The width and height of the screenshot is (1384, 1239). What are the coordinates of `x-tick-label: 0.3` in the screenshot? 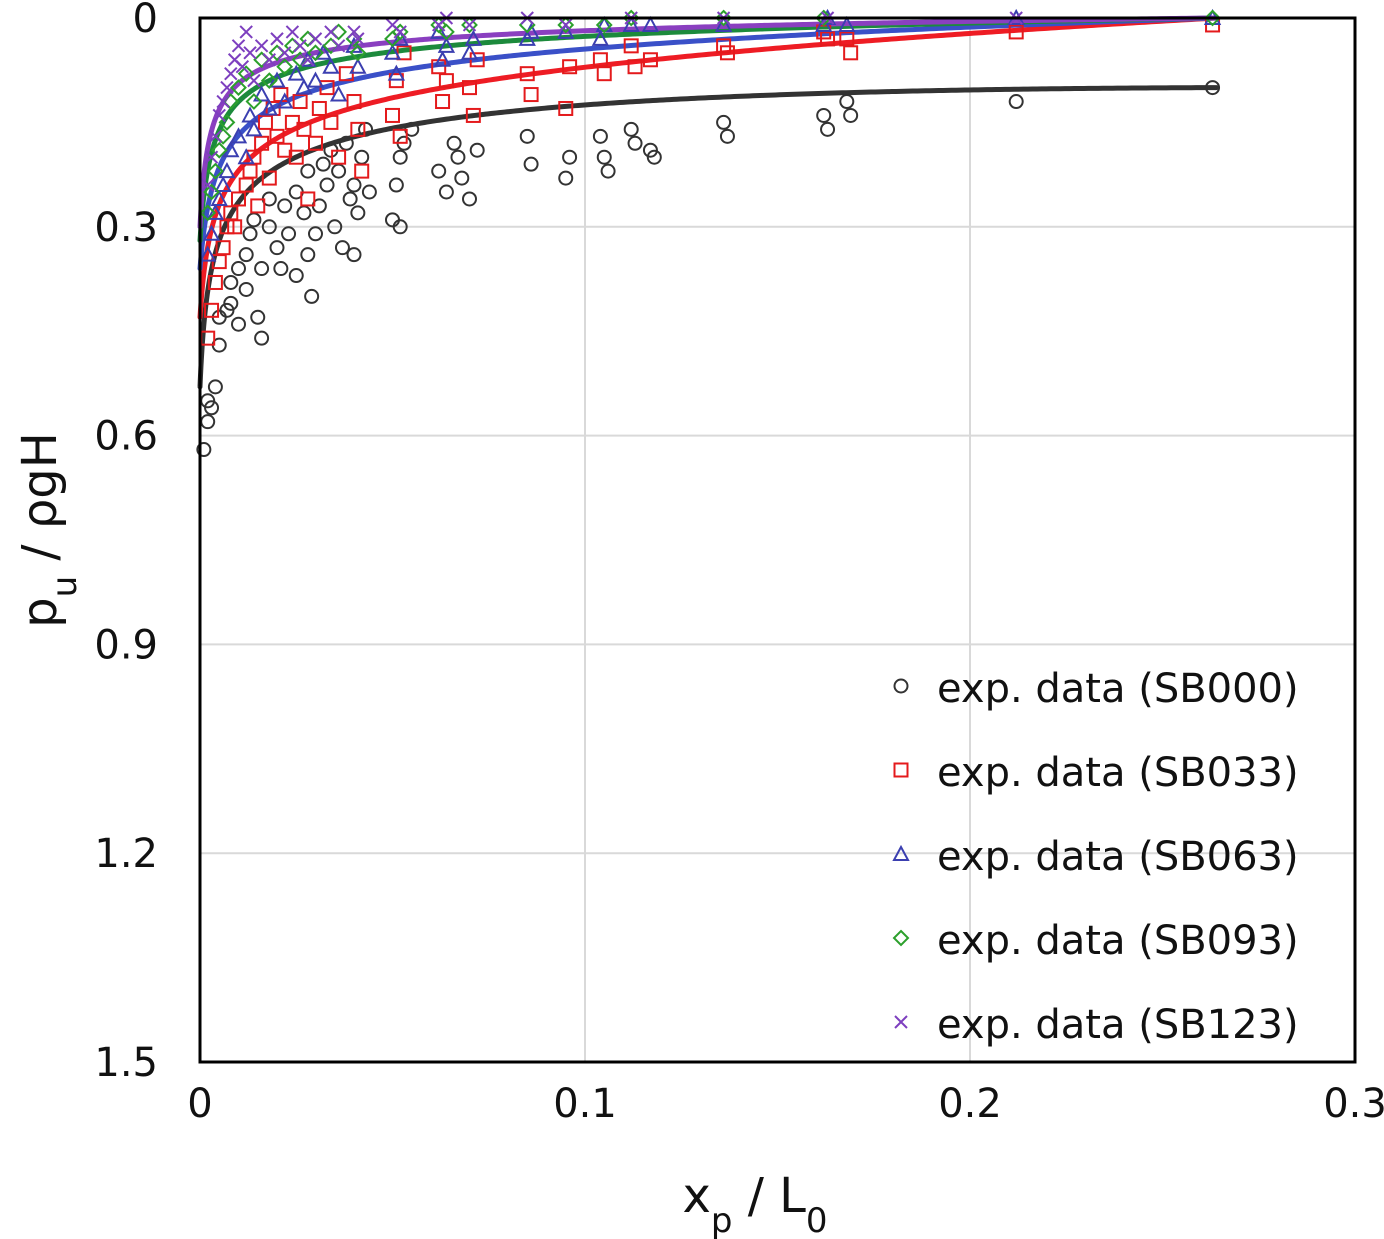 It's located at (1353, 1104).